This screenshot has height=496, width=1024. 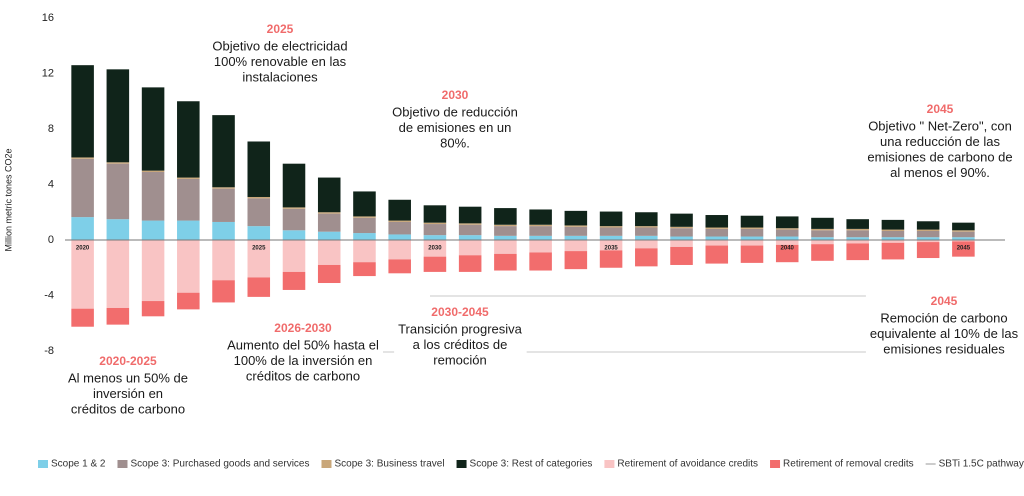 I want to click on y-tick-label: 8, so click(x=51, y=129).